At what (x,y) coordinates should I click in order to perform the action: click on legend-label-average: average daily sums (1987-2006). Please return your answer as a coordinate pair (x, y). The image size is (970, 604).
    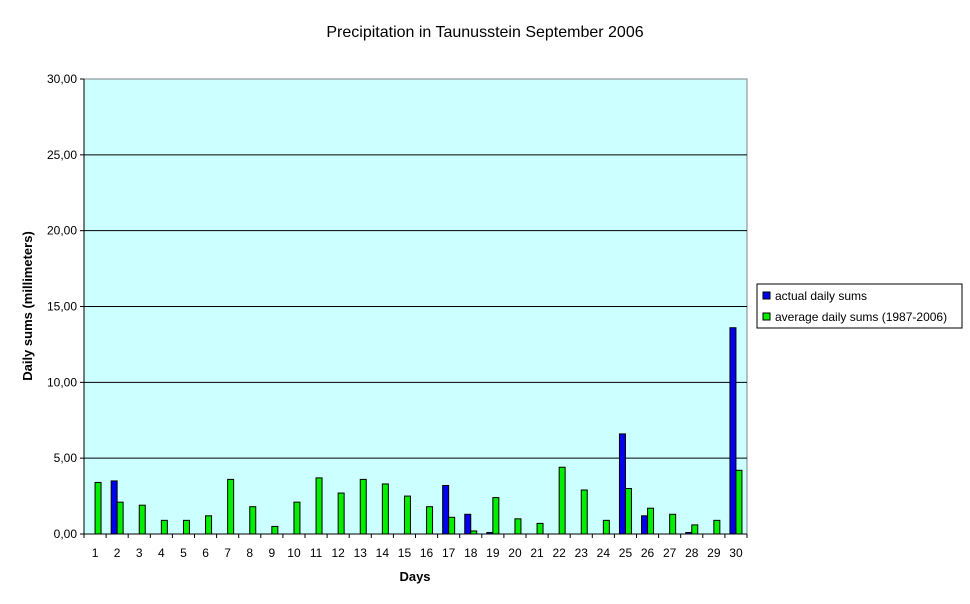
    Looking at the image, I should click on (861, 317).